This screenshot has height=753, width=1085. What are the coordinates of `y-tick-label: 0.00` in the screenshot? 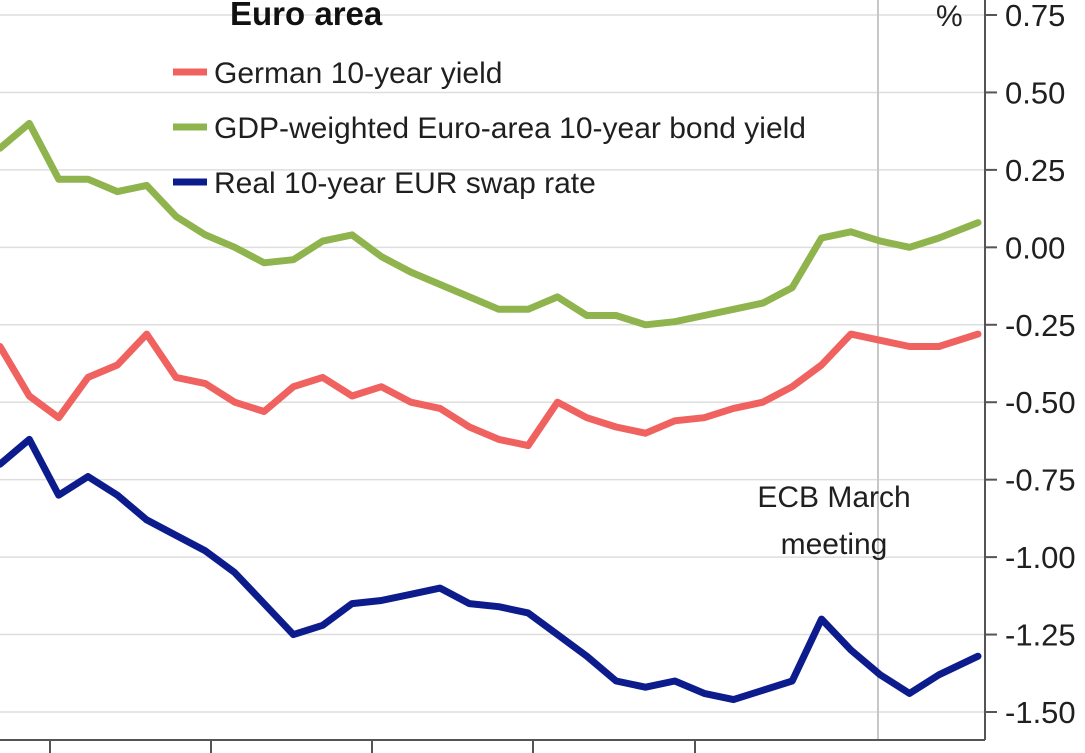 It's located at (1035, 247).